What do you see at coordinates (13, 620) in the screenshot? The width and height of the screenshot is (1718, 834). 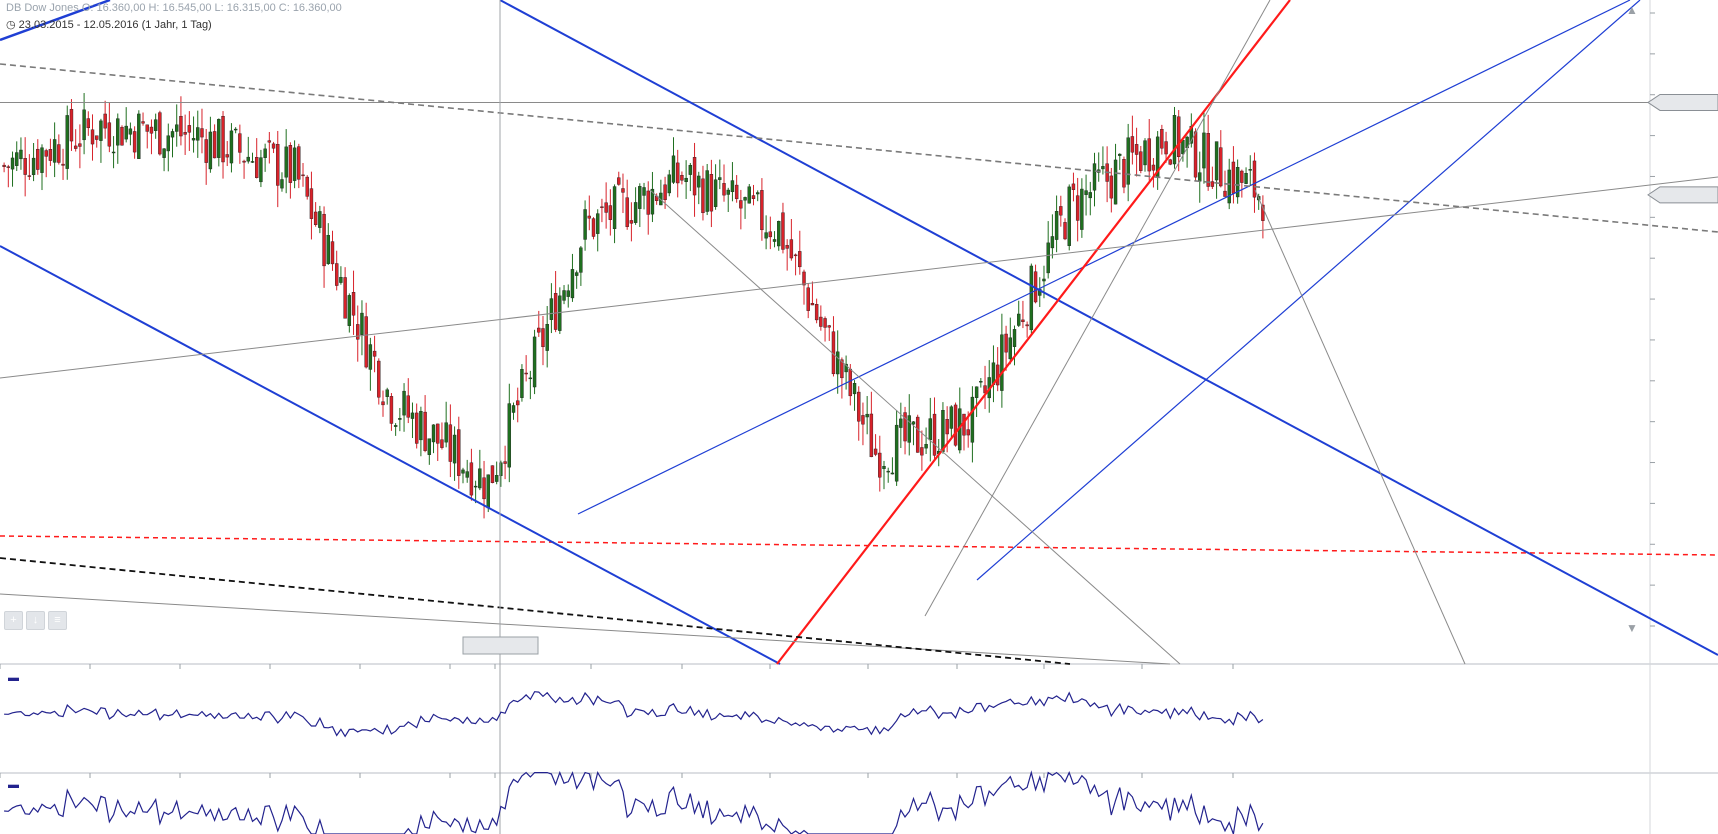 I see `add-icon: +` at bounding box center [13, 620].